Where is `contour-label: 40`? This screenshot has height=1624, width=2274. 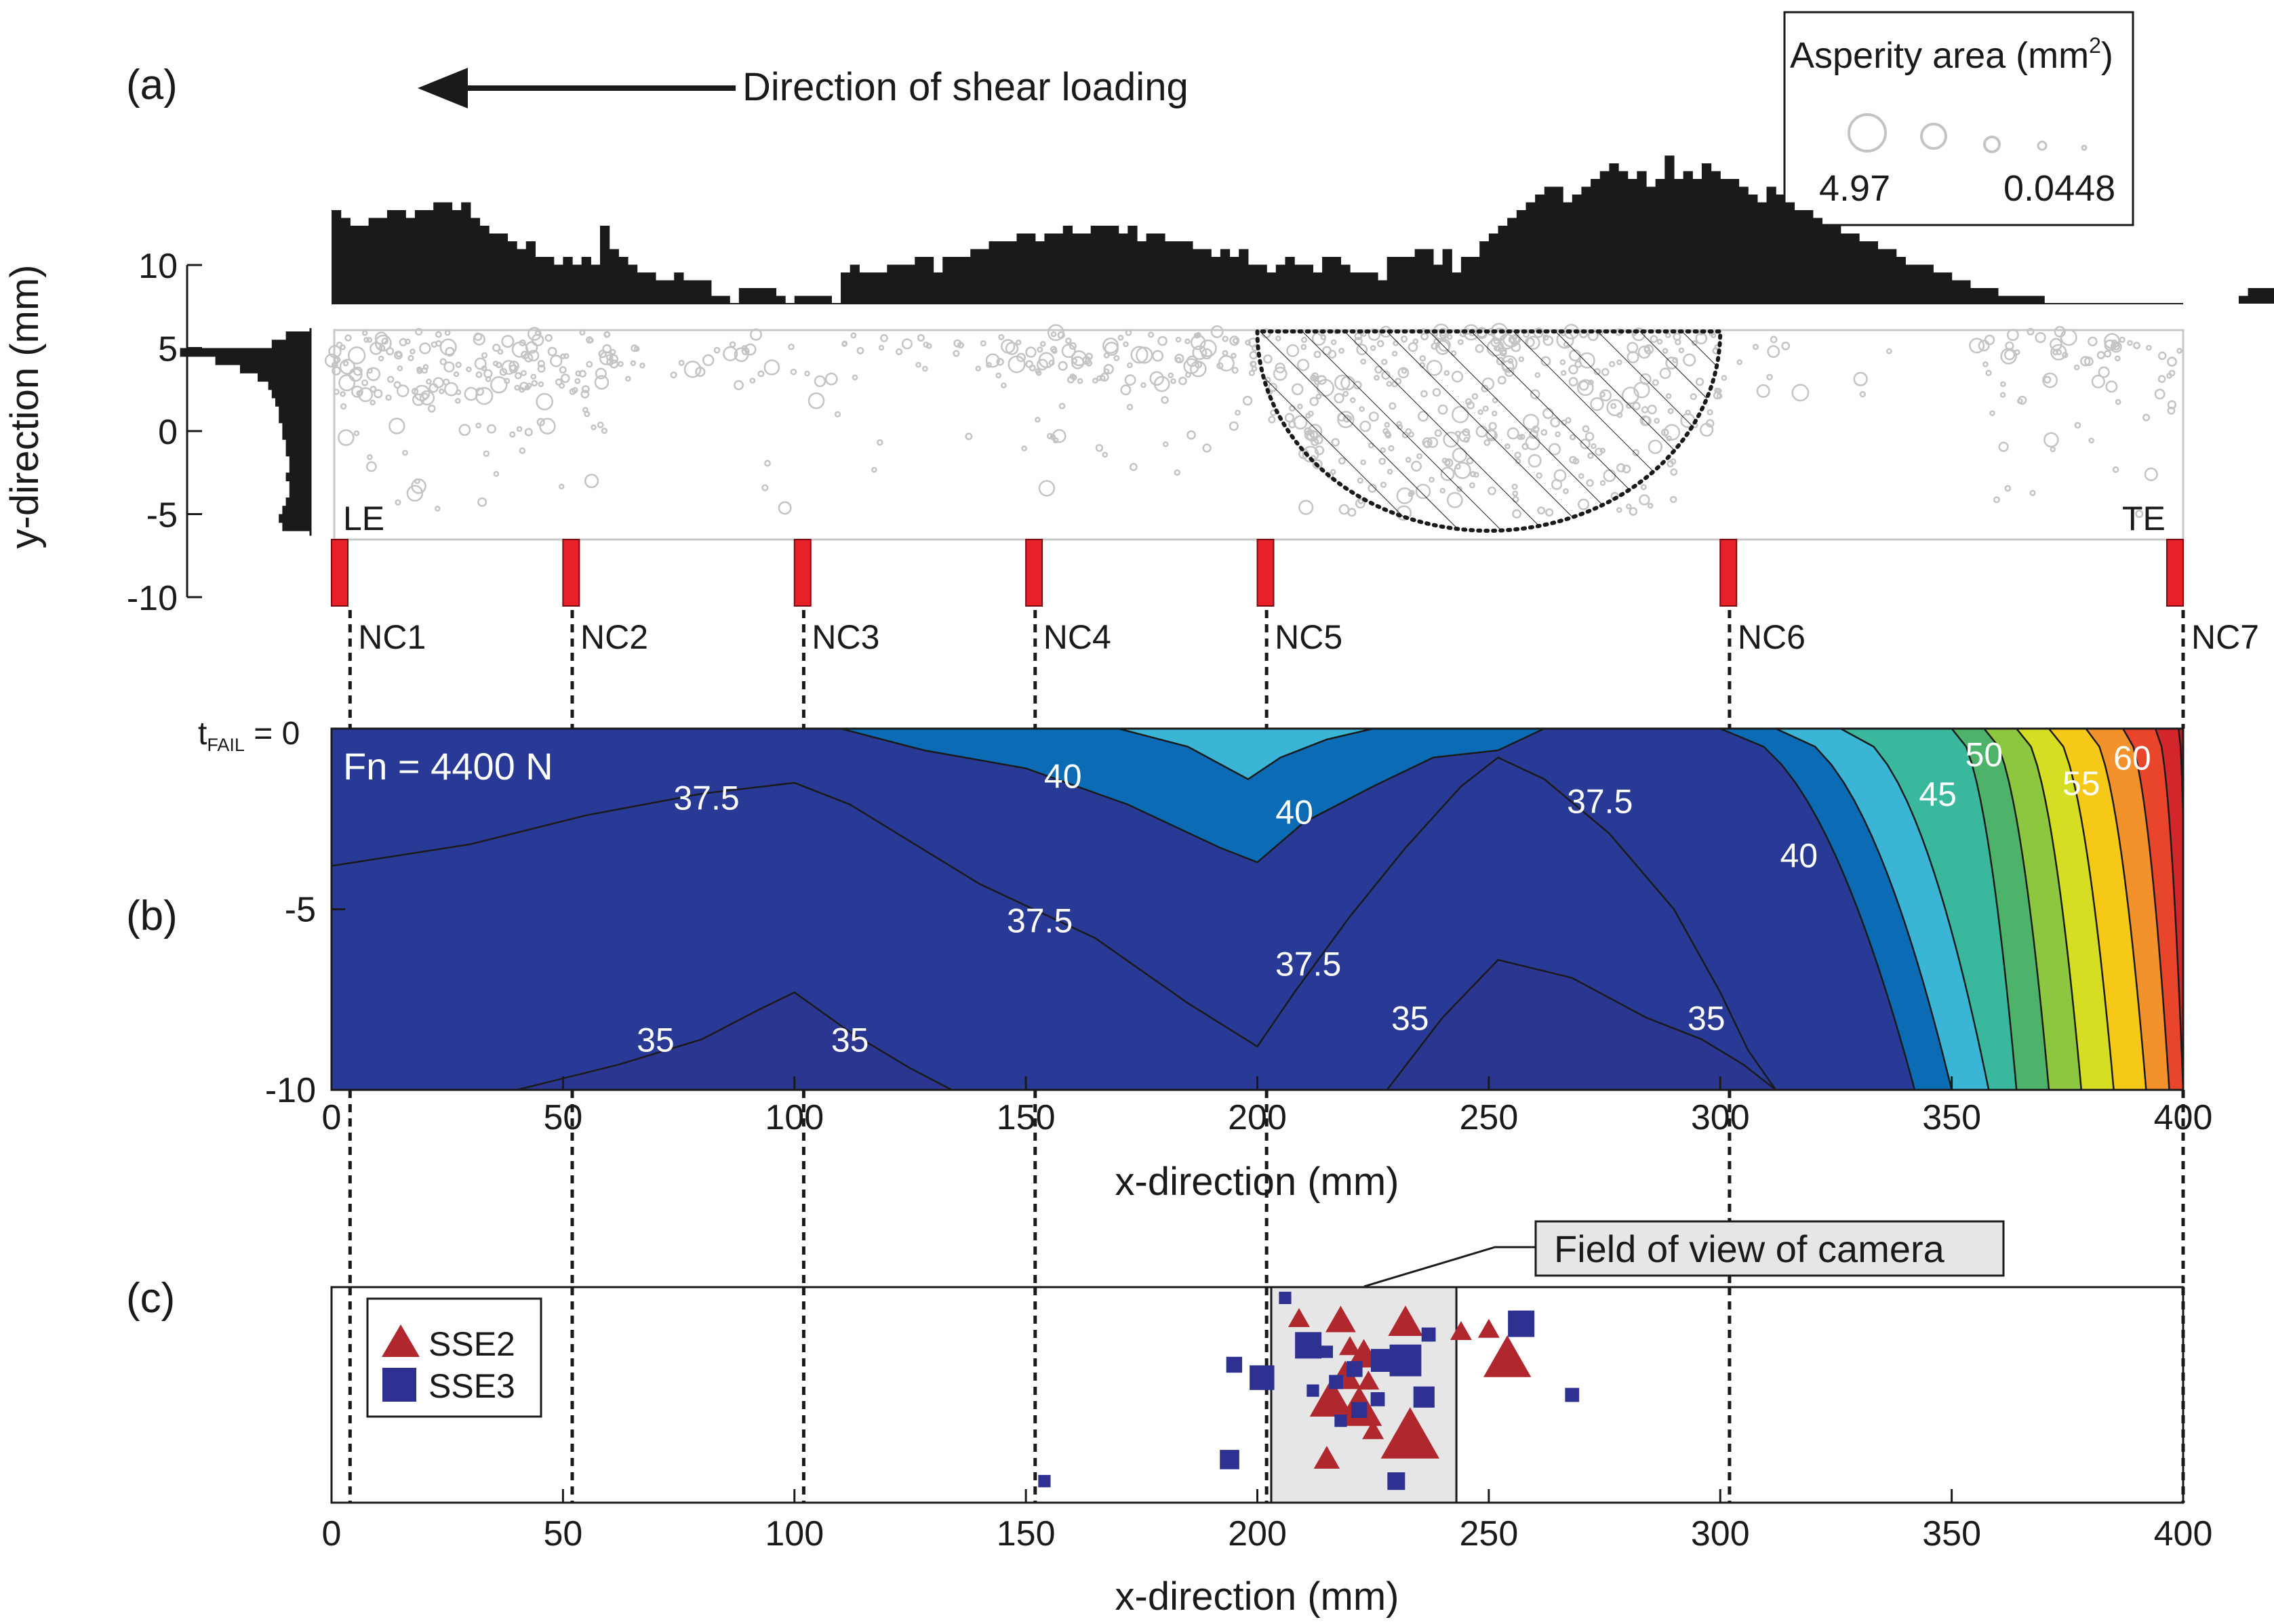
contour-label: 40 is located at coordinates (1799, 856).